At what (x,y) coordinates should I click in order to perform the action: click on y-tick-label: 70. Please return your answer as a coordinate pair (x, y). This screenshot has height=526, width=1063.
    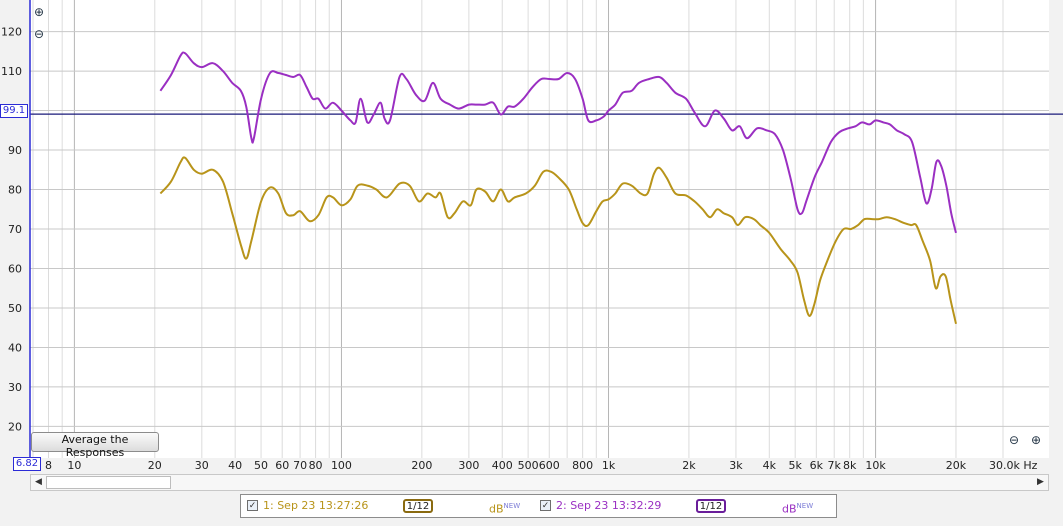
    Looking at the image, I should click on (15, 229).